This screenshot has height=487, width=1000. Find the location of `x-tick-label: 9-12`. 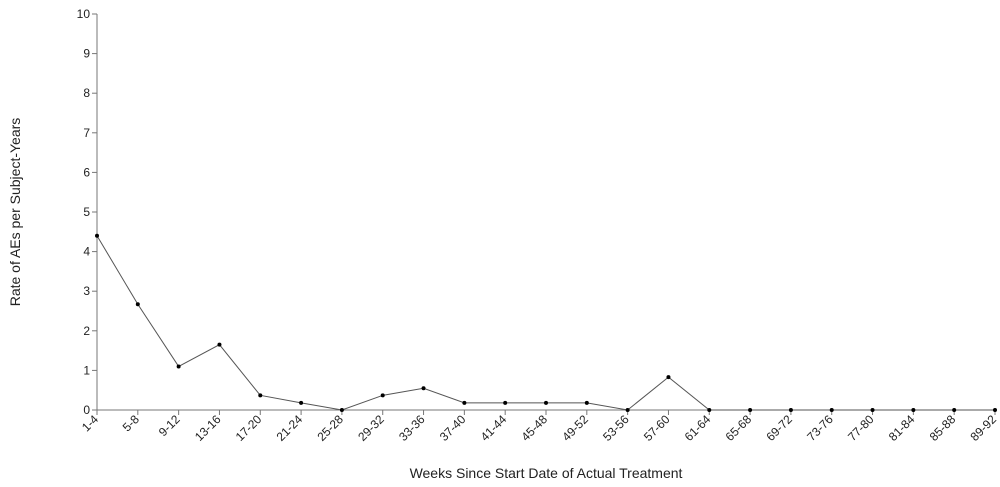

x-tick-label: 9-12 is located at coordinates (169, 425).